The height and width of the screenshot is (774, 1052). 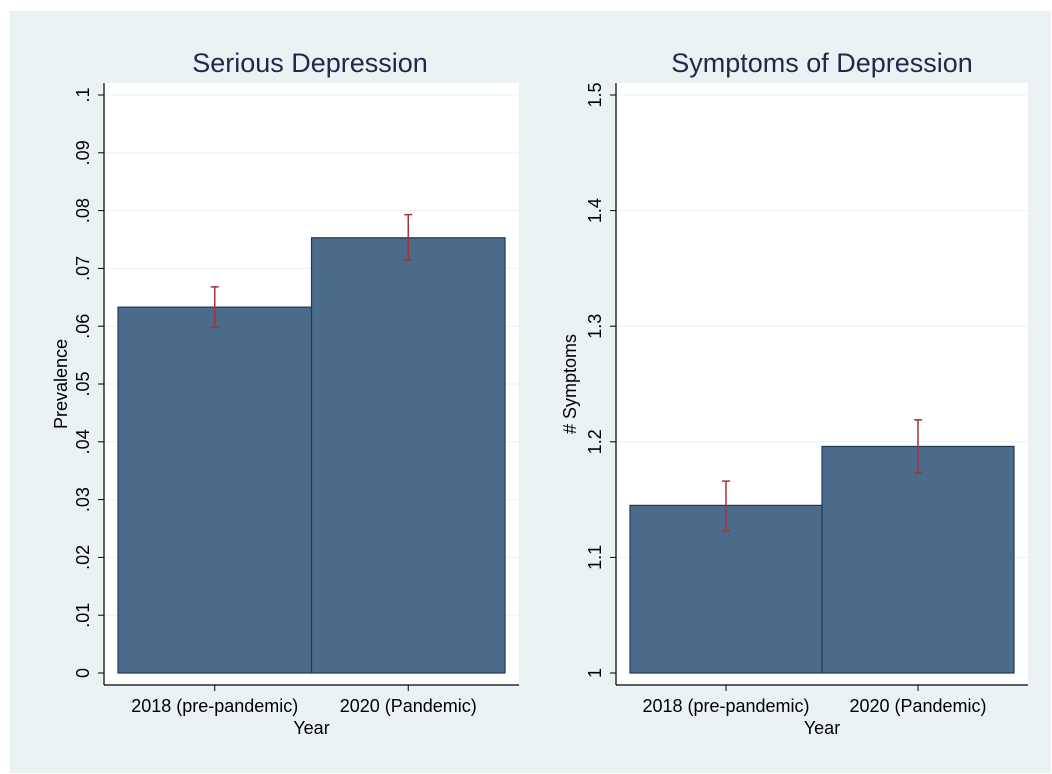 I want to click on y-tick-label: 0, so click(x=83, y=673).